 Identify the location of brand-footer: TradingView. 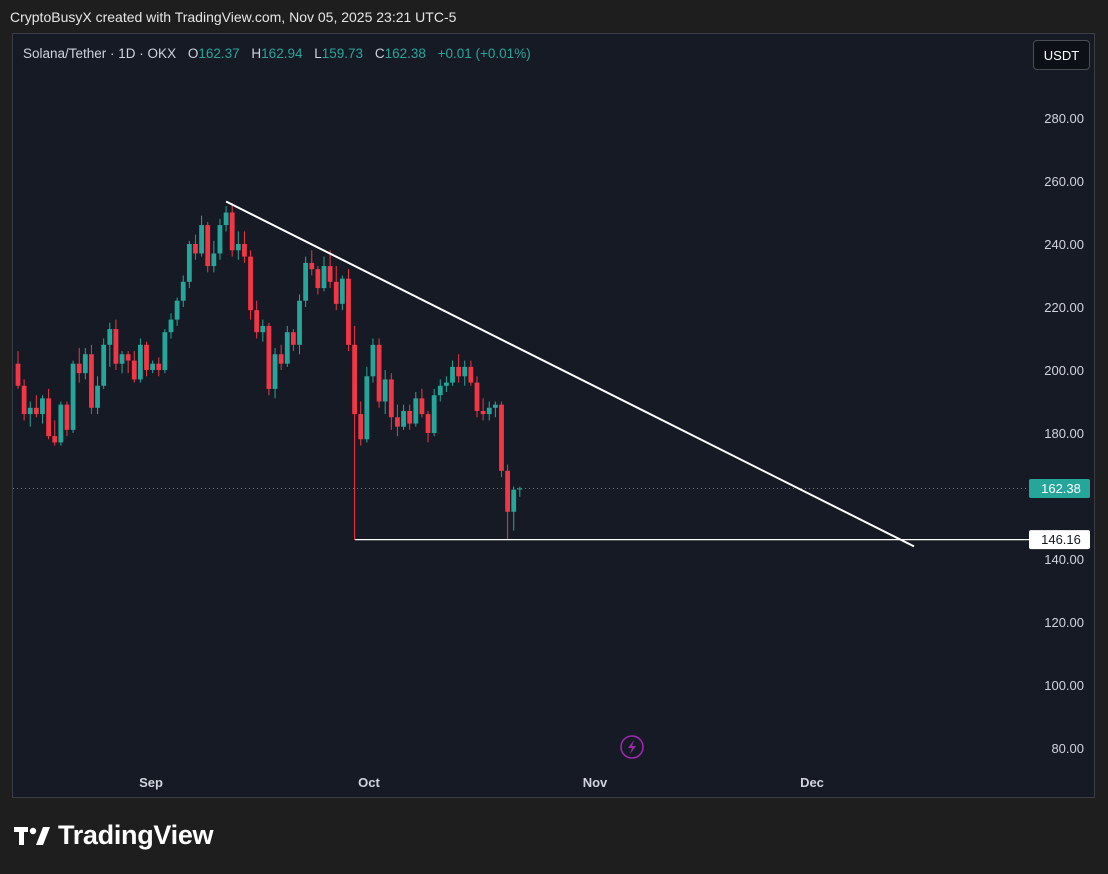
(114, 835).